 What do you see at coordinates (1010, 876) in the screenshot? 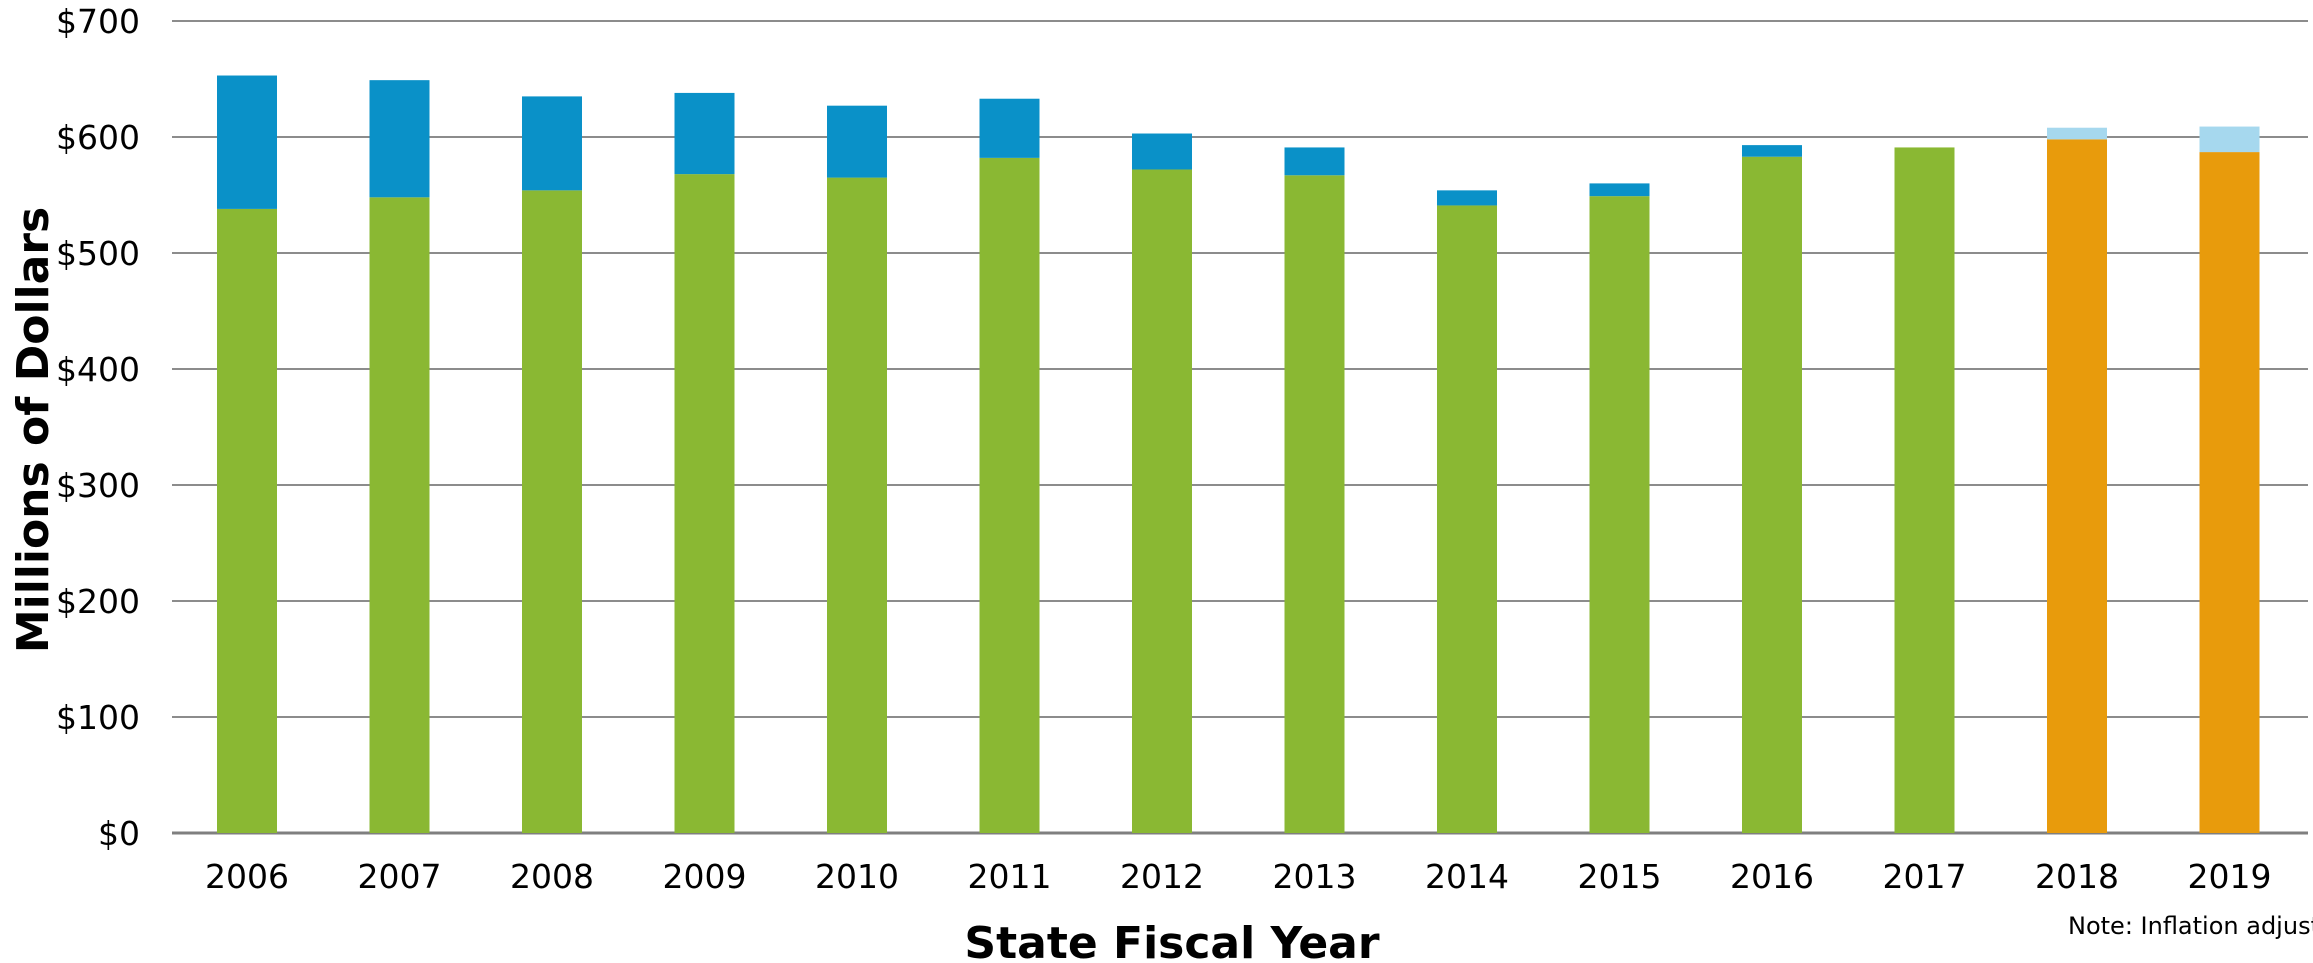
I see `x-tick-label: 2011` at bounding box center [1010, 876].